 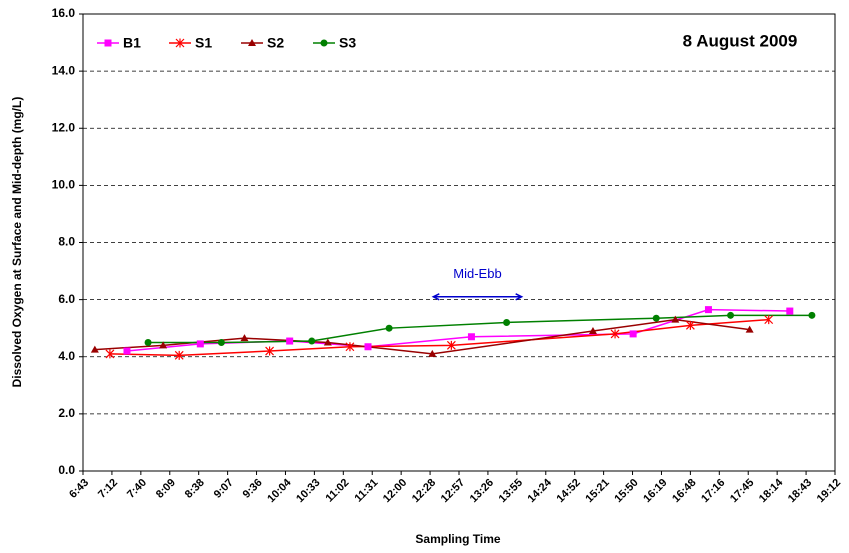 What do you see at coordinates (477, 273) in the screenshot?
I see `annotation-text: Mid-Ebb` at bounding box center [477, 273].